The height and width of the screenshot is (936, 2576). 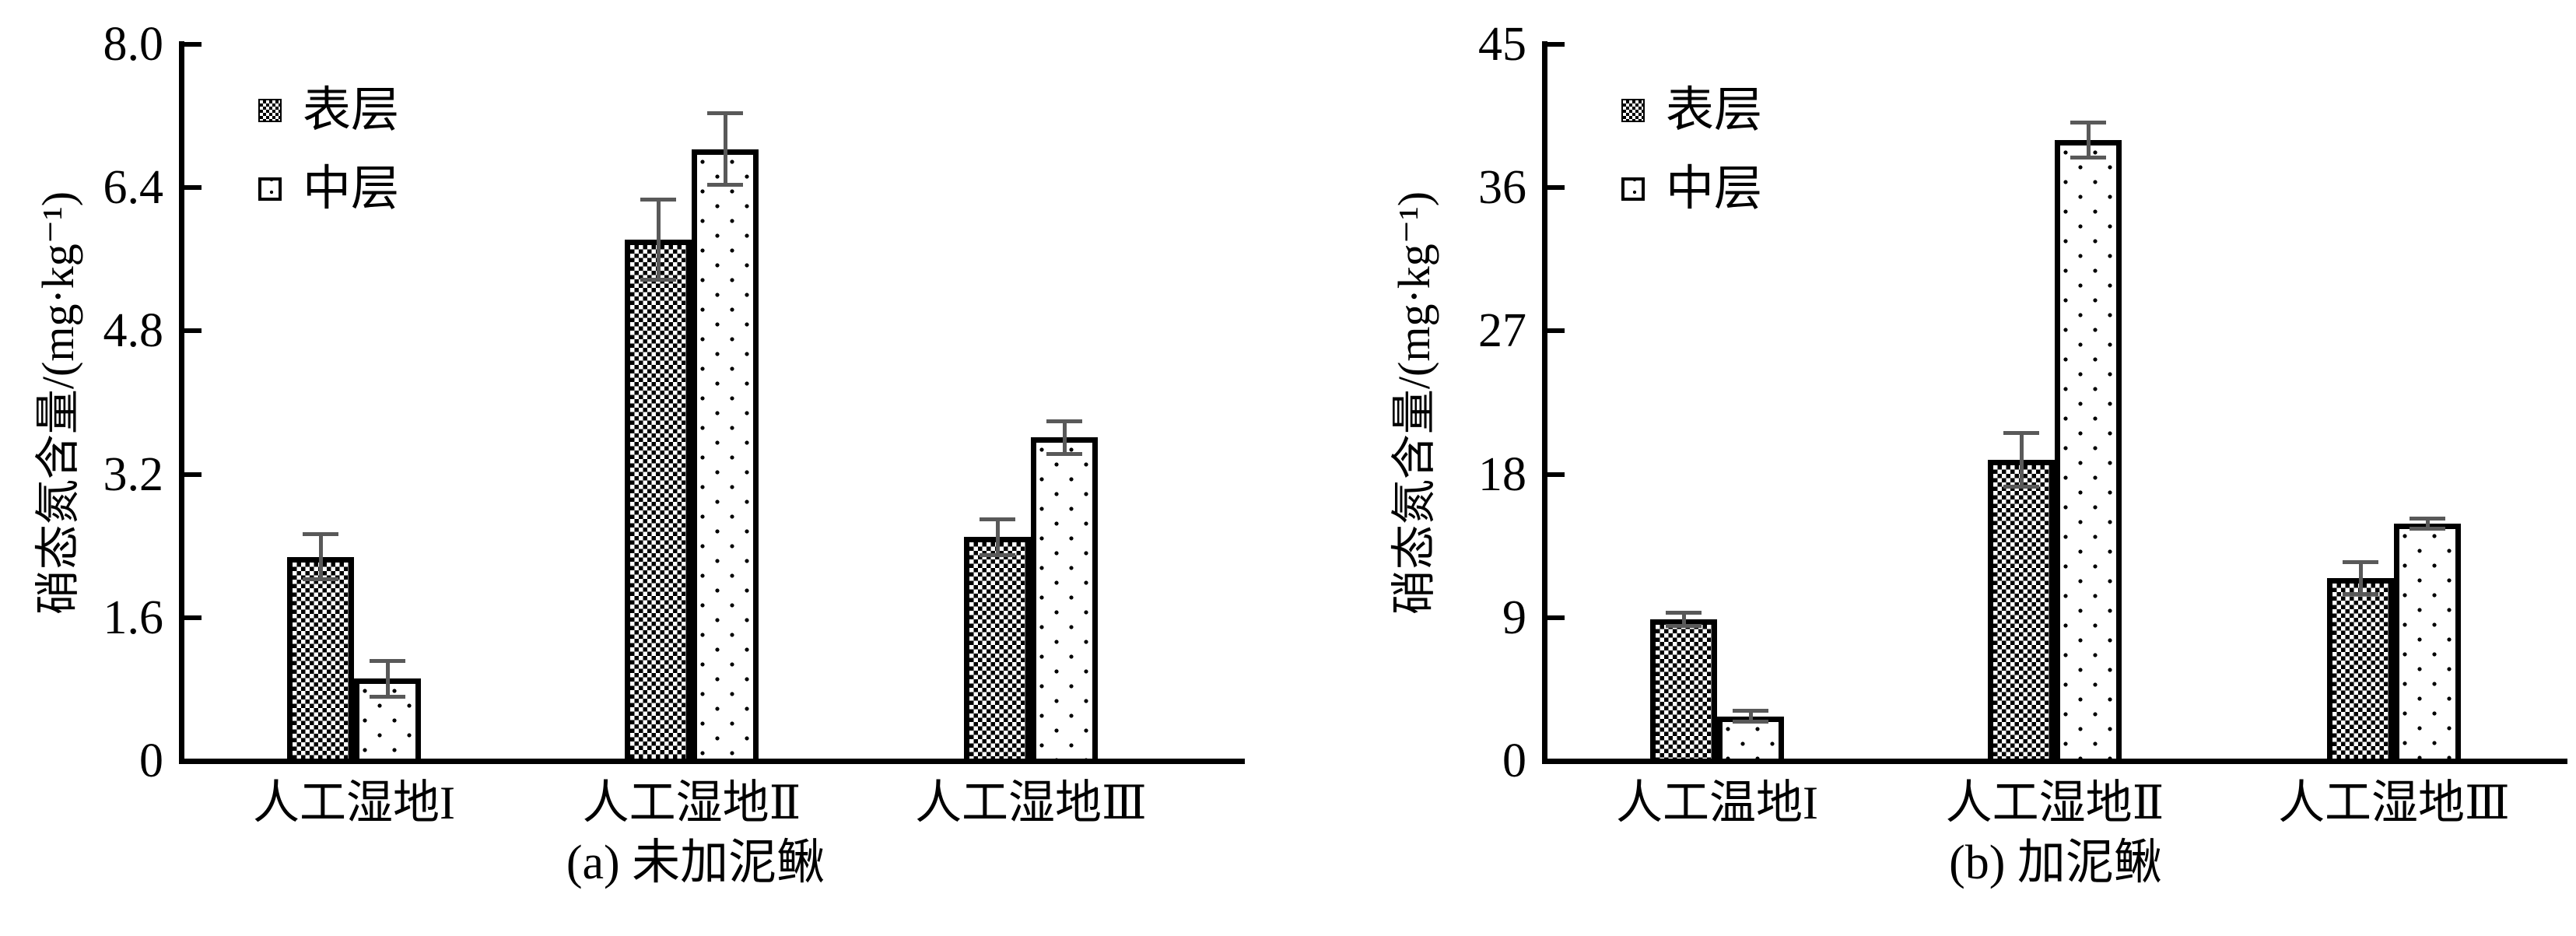 I want to click on y-tick-label: 3.2, so click(x=133, y=474).